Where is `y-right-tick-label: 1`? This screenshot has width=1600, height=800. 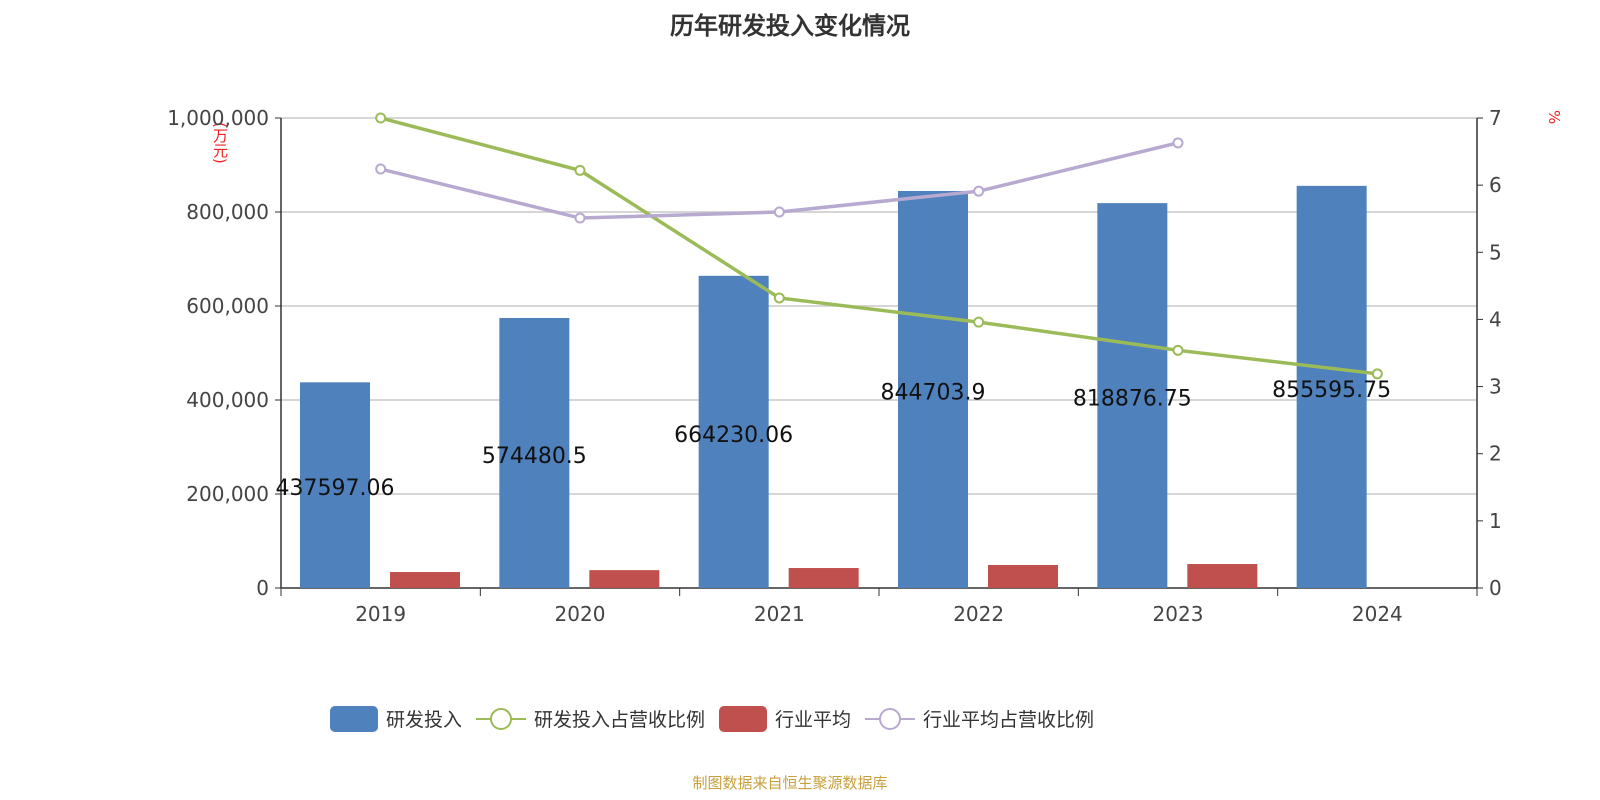 y-right-tick-label: 1 is located at coordinates (1495, 521).